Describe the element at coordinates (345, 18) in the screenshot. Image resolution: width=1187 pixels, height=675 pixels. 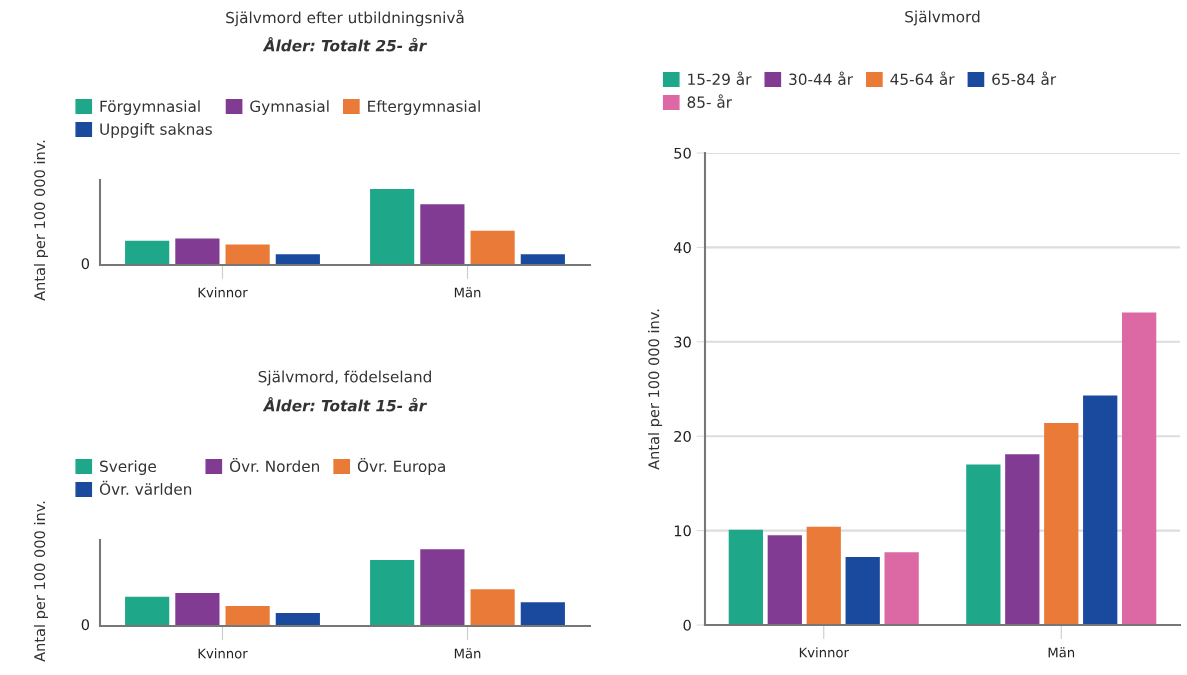
I see `chart-title: Självmord efter utbildningsnivå` at that location.